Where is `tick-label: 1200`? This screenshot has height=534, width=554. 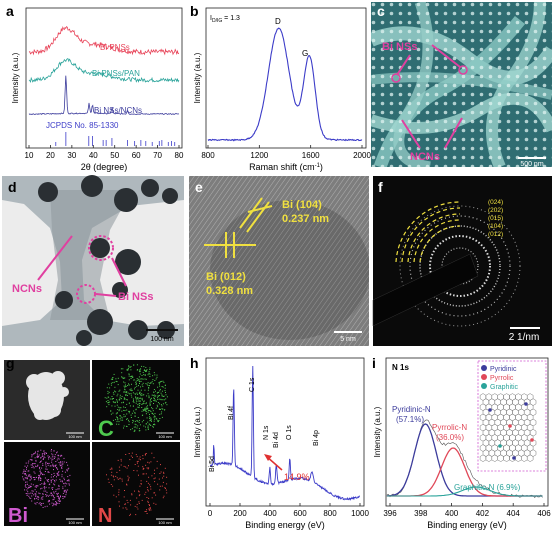 tick-label: 1200 is located at coordinates (259, 155).